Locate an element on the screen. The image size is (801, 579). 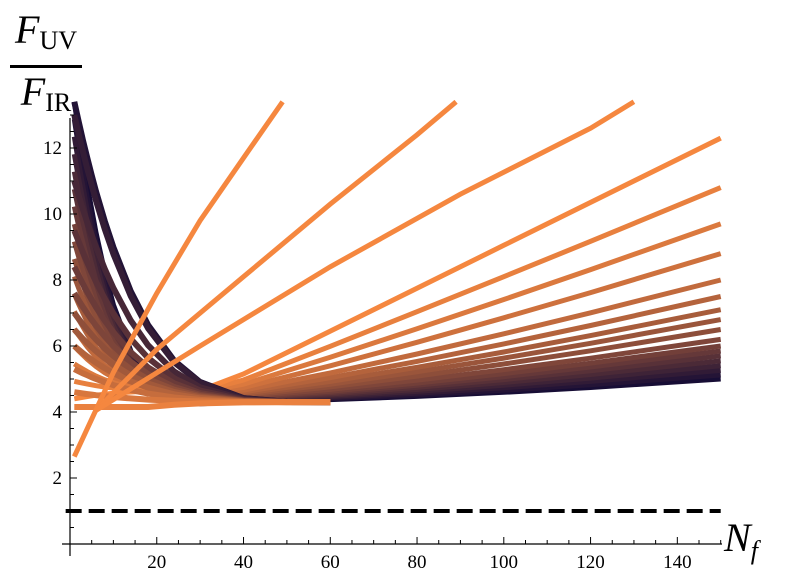
x-tick-label: 40 is located at coordinates (243, 562).